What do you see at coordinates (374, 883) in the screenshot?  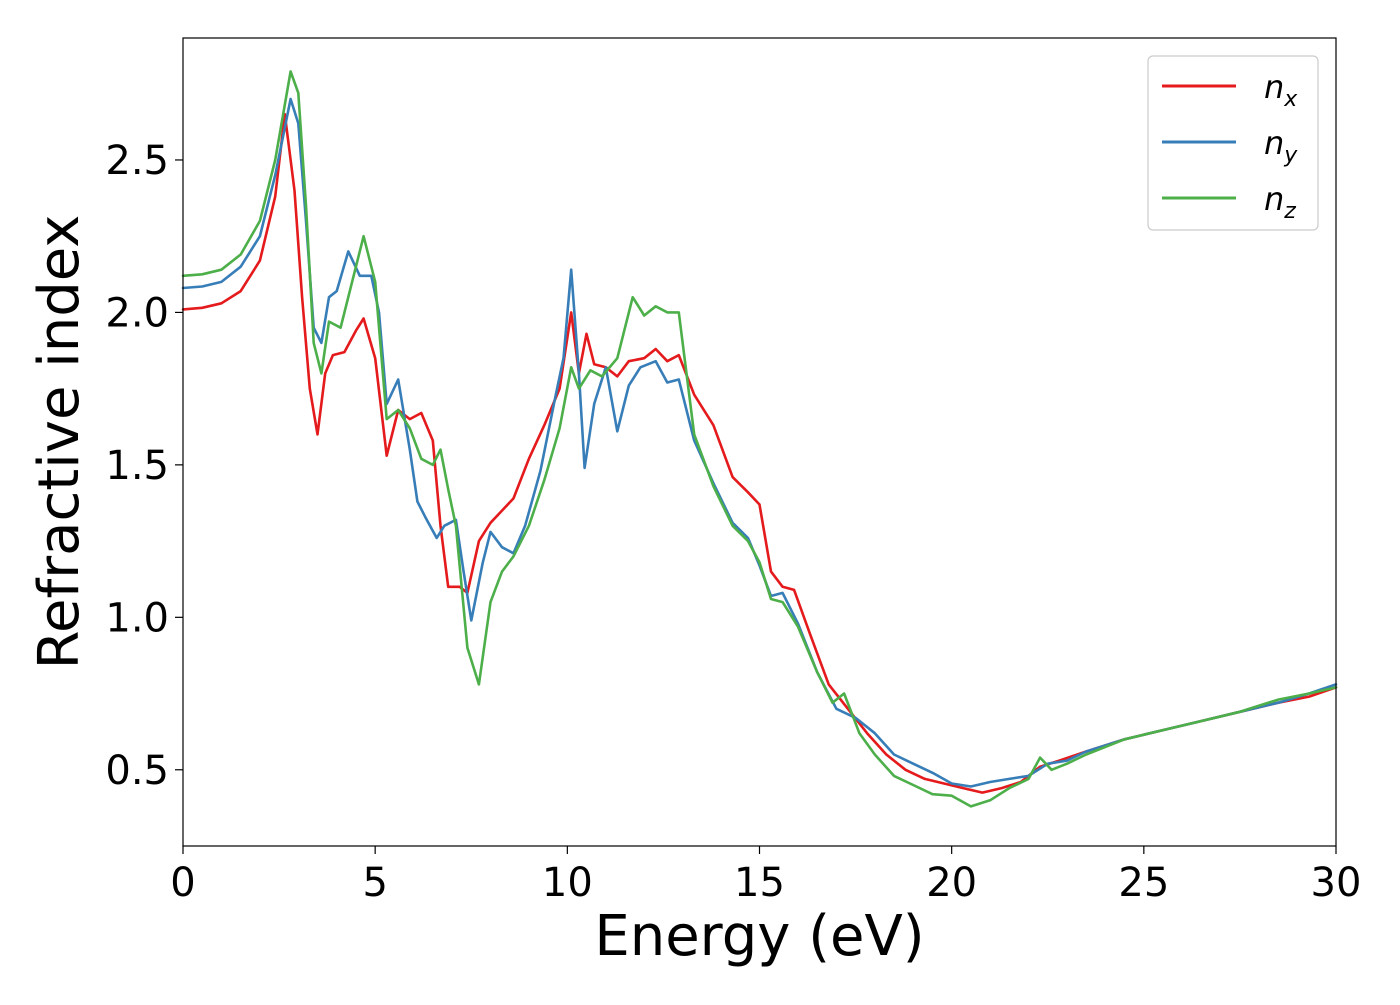 I see `x-tick-label: 5` at bounding box center [374, 883].